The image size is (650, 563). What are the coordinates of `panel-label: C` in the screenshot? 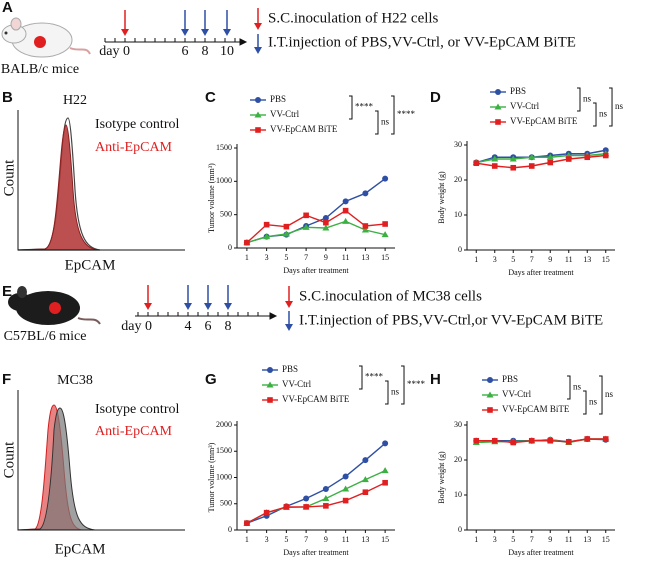 It's located at (210, 97).